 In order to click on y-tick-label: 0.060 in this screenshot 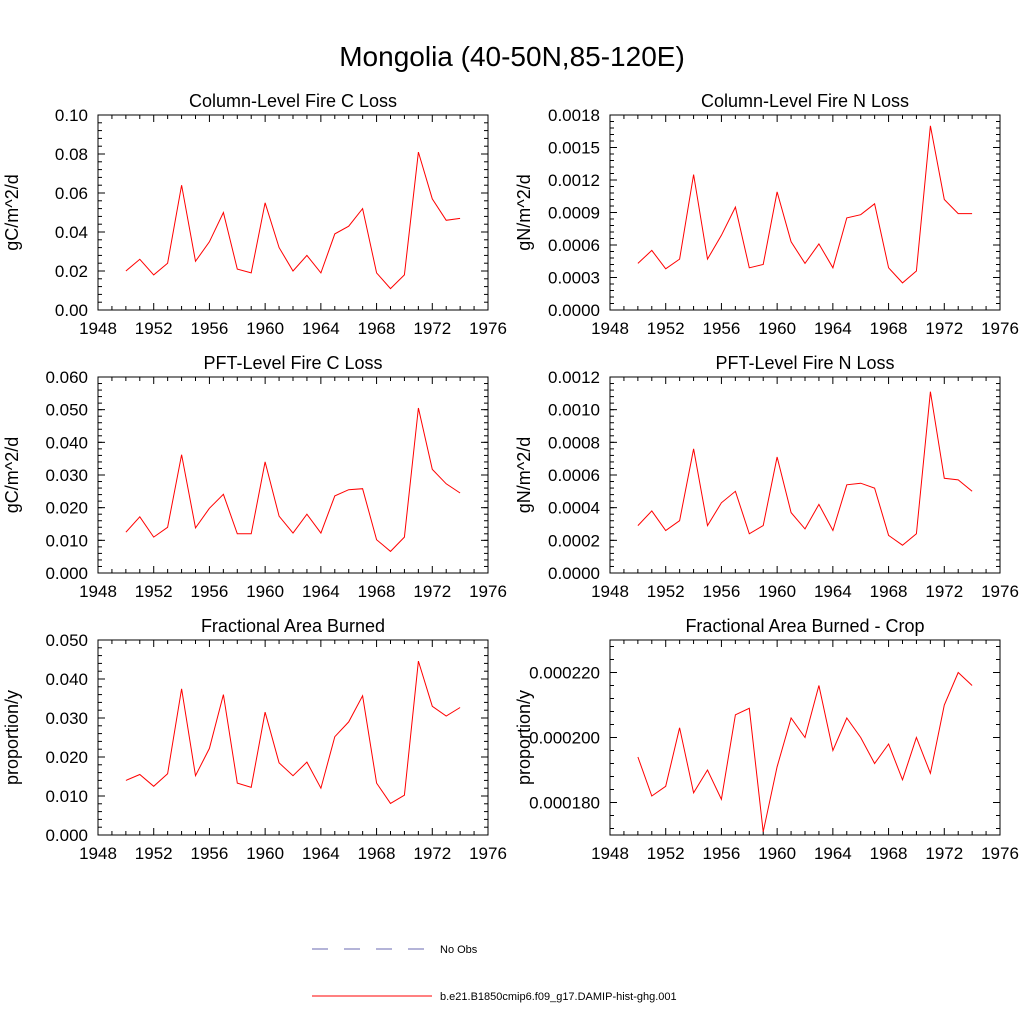, I will do `click(66, 377)`.